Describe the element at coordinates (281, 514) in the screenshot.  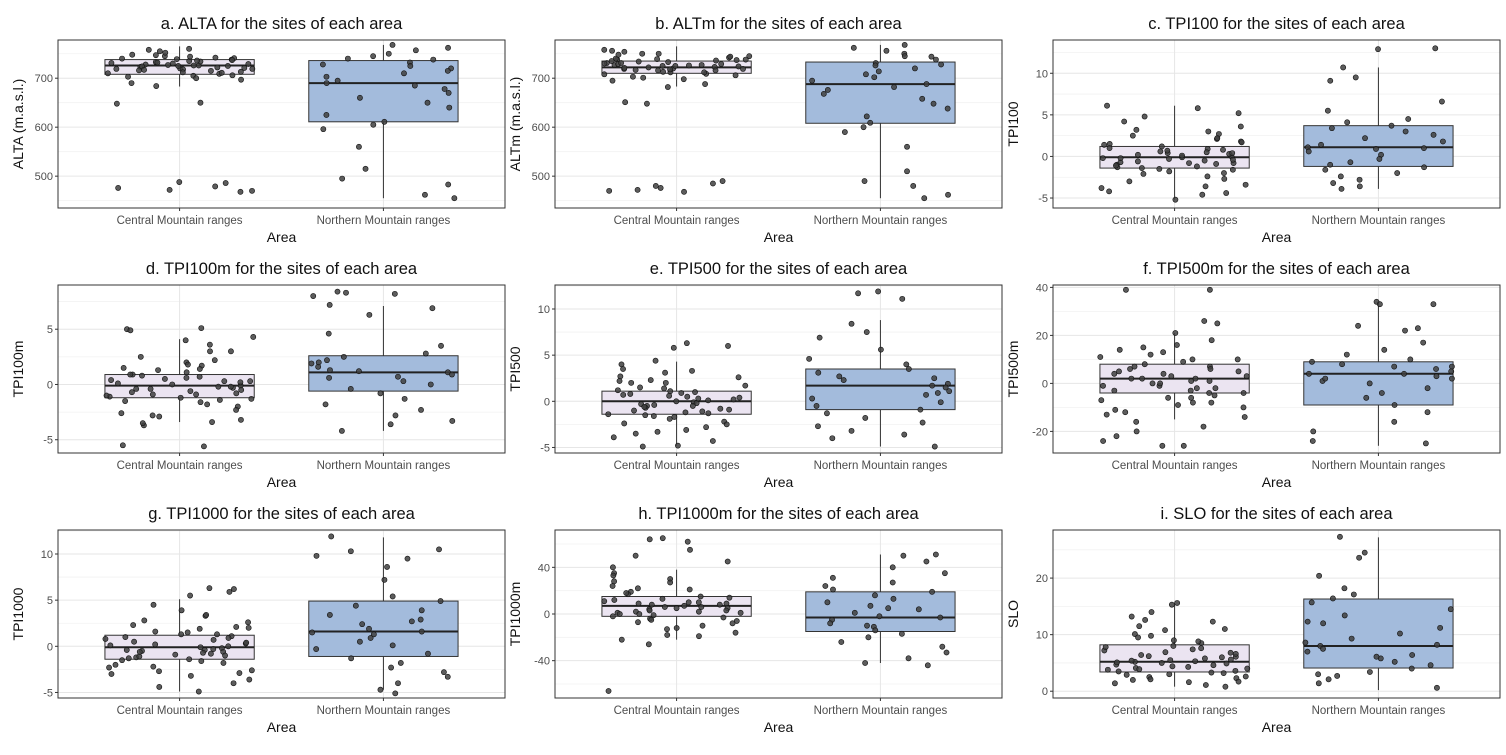
I see `chart-title: g. TPI1000 for the sites of each area` at that location.